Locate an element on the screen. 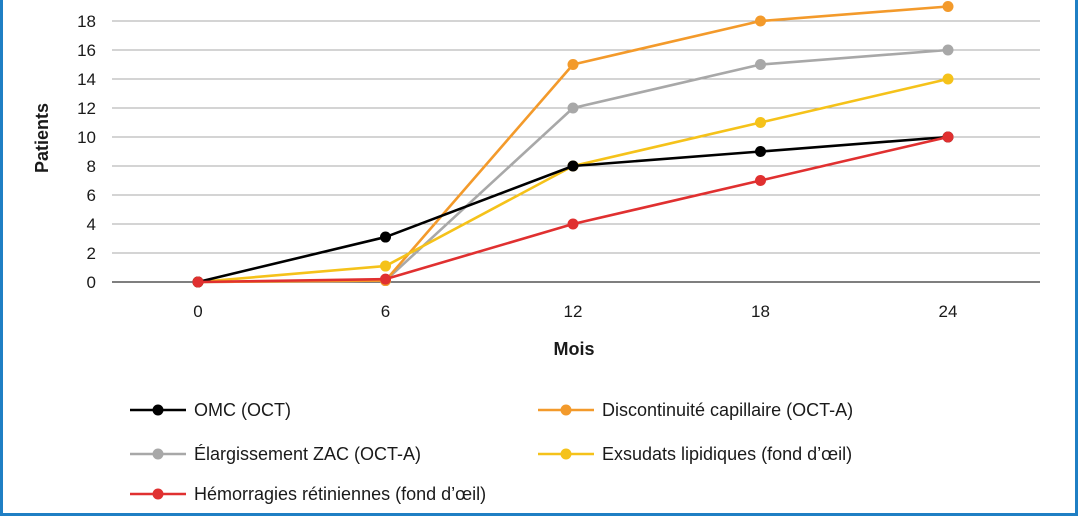 The image size is (1078, 516). y-tick-label: 0 is located at coordinates (91, 282).